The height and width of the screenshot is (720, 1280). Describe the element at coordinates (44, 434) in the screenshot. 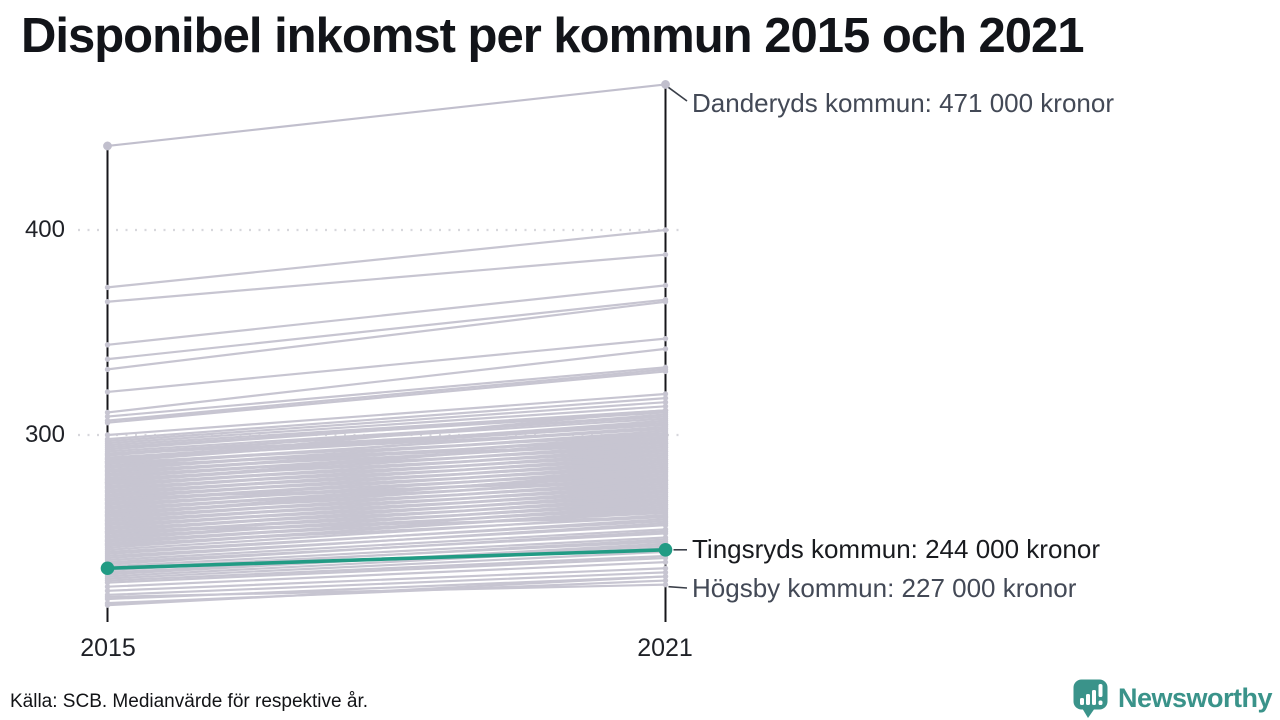

I see `y-axis-tick-label-300: 300` at that location.